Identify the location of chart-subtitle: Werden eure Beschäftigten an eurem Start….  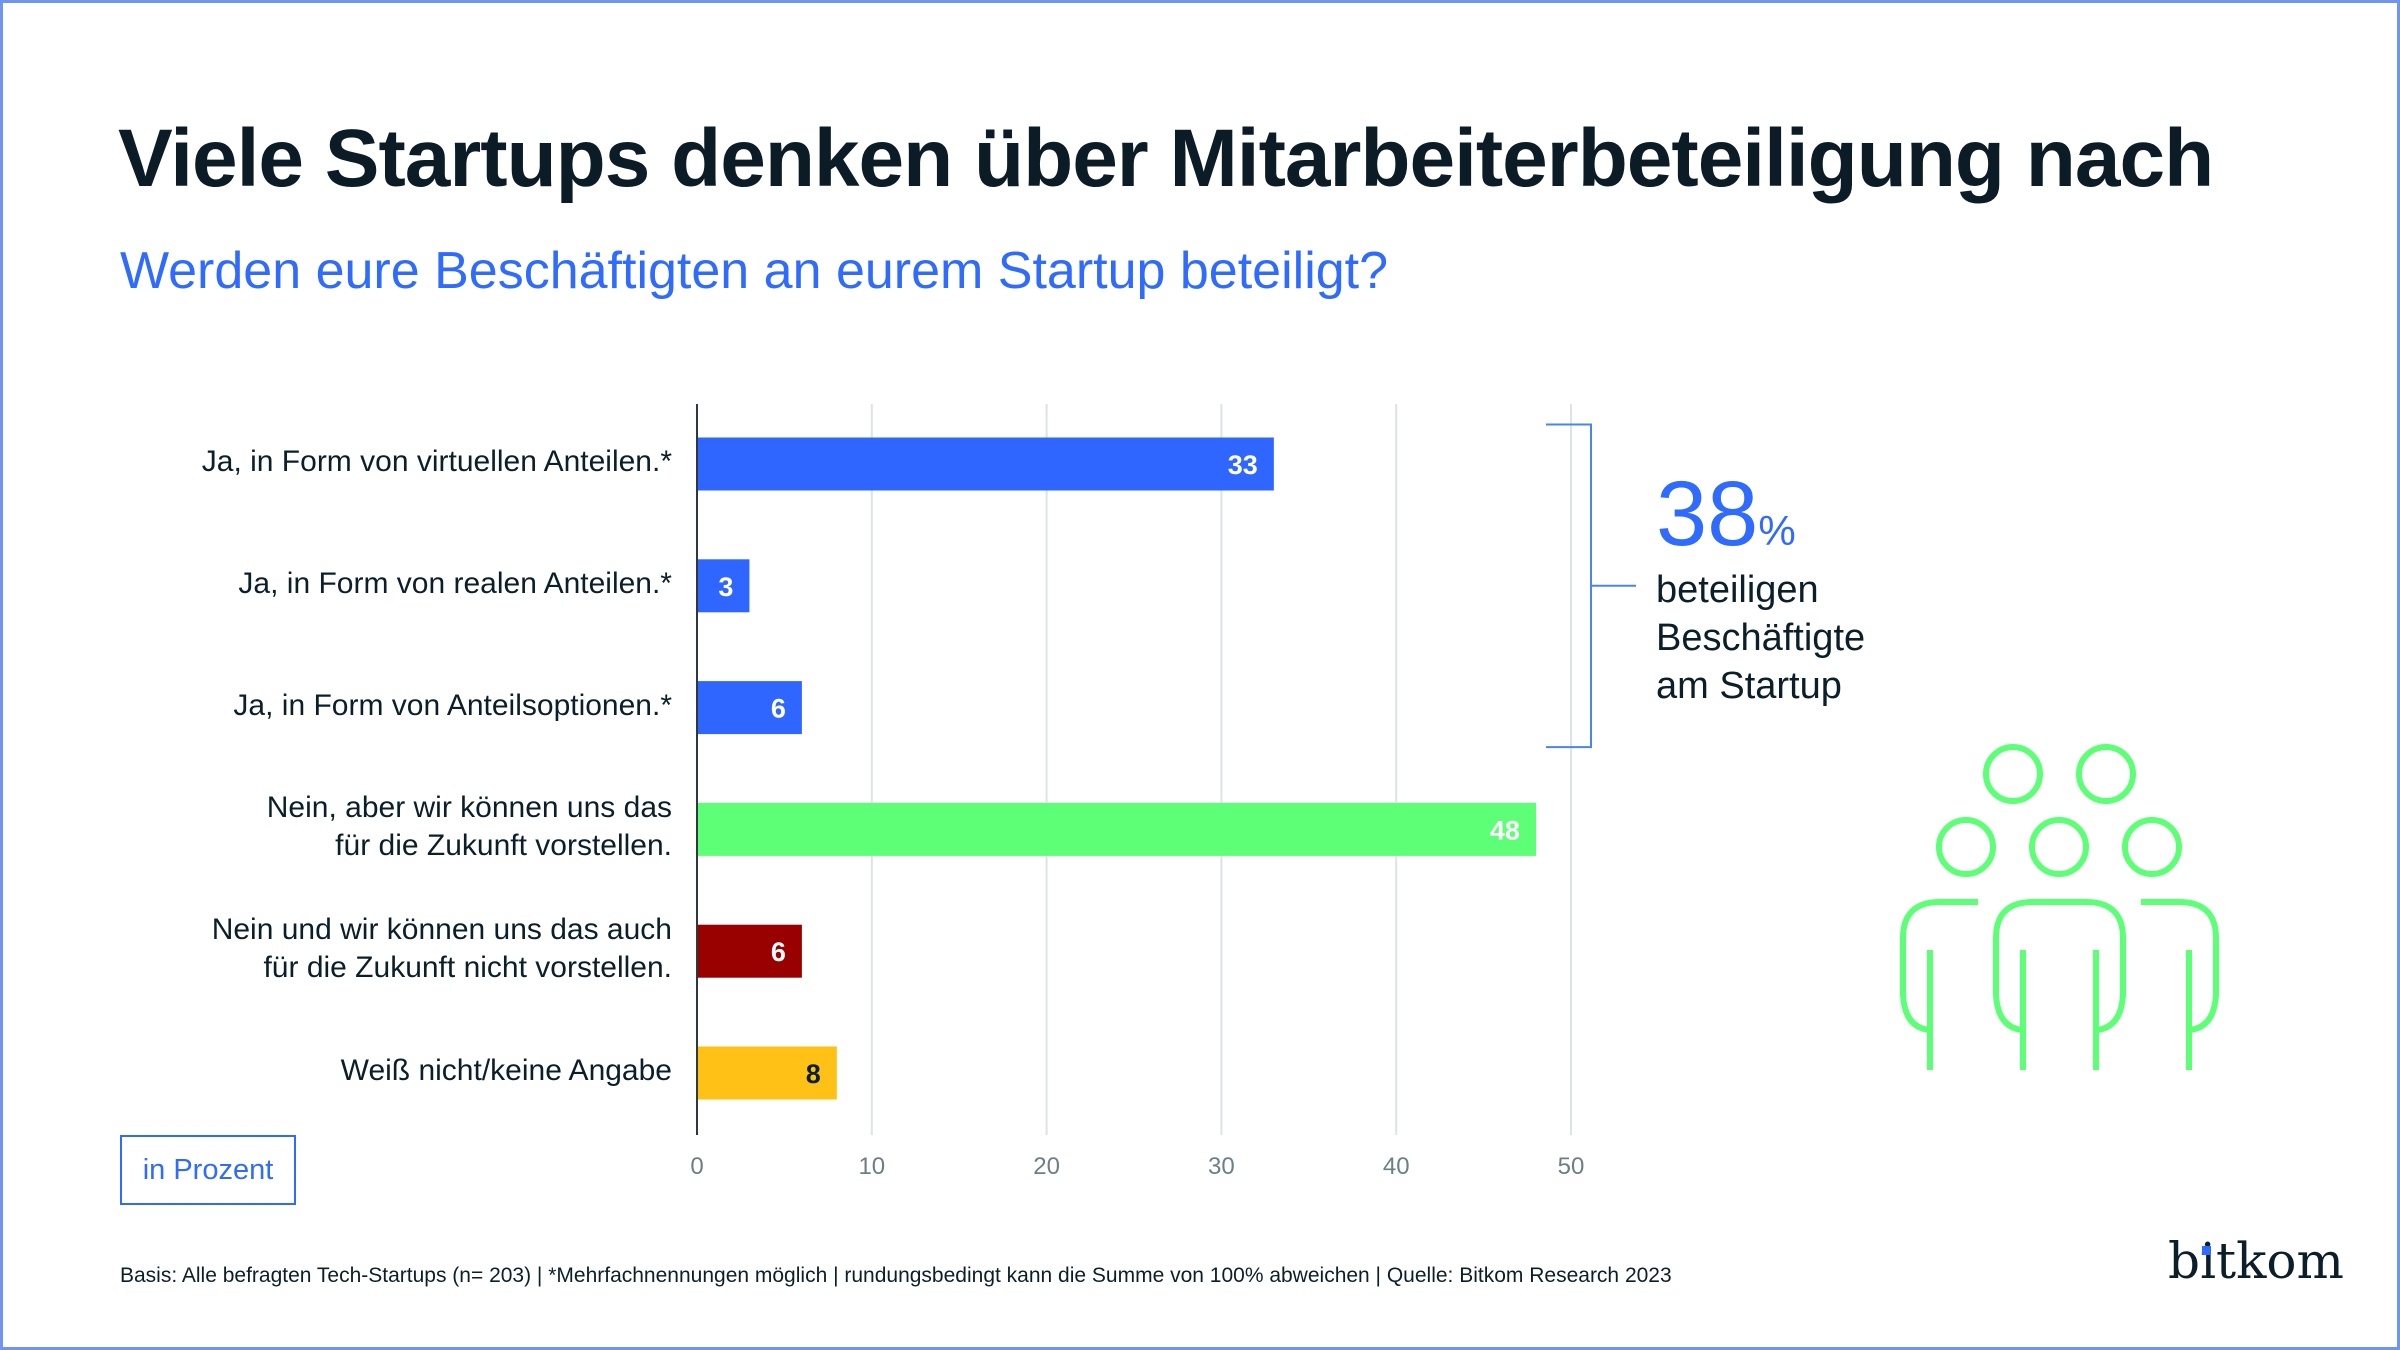
(754, 271).